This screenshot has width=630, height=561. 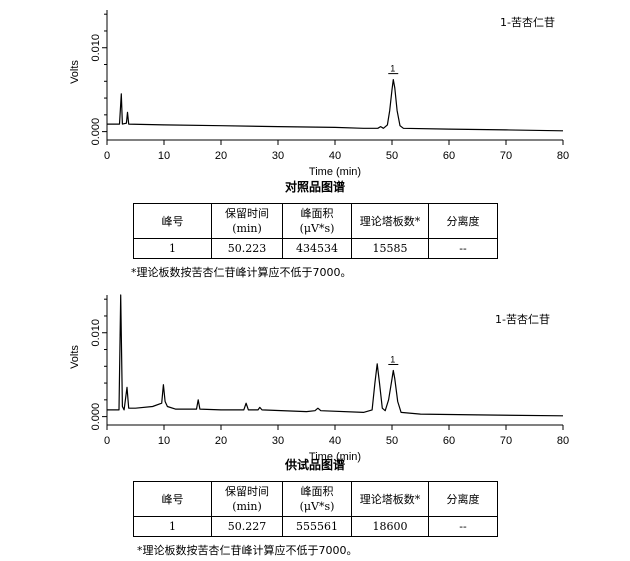 What do you see at coordinates (314, 187) in the screenshot?
I see `reference-chromatogram-caption: 对照品图谱` at bounding box center [314, 187].